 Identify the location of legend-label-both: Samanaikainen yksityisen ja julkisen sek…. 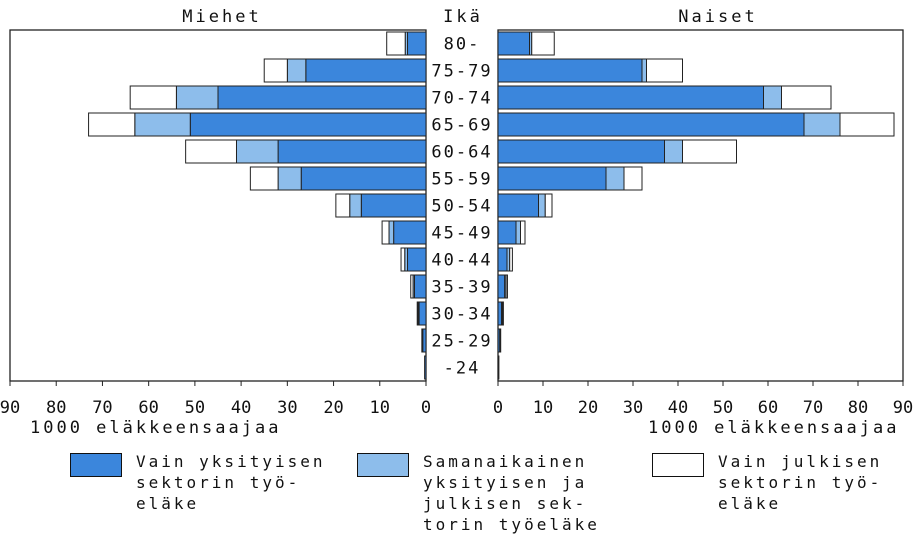
(511, 493).